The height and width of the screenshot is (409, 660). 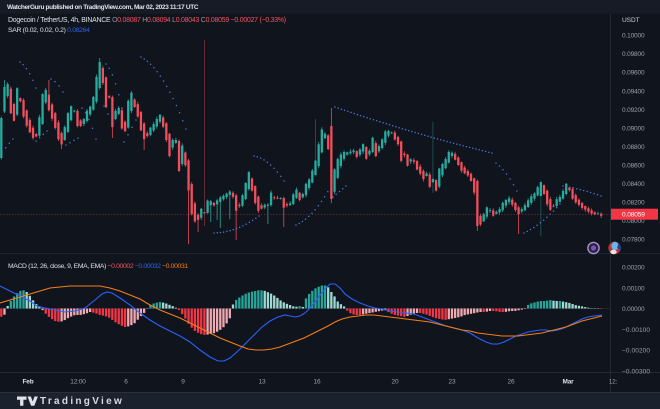 What do you see at coordinates (633, 268) in the screenshot?
I see `svg-text: 0.00200` at bounding box center [633, 268].